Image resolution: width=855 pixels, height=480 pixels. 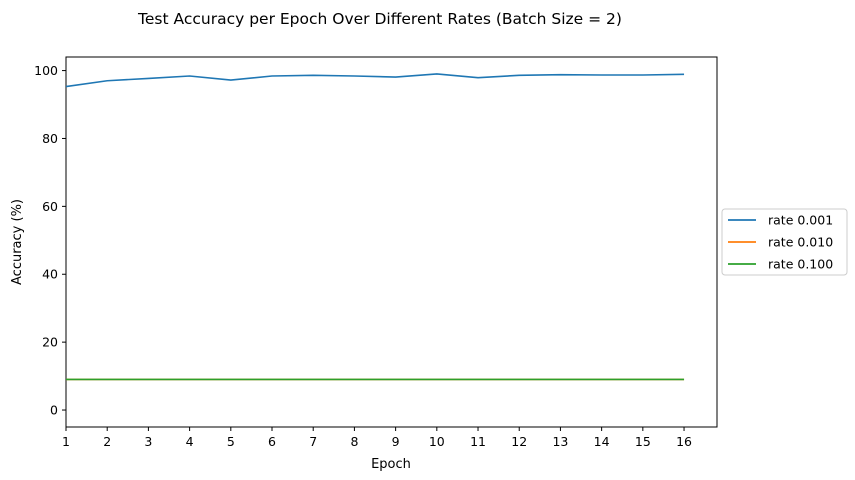 What do you see at coordinates (478, 441) in the screenshot?
I see `x-tick-label: 11` at bounding box center [478, 441].